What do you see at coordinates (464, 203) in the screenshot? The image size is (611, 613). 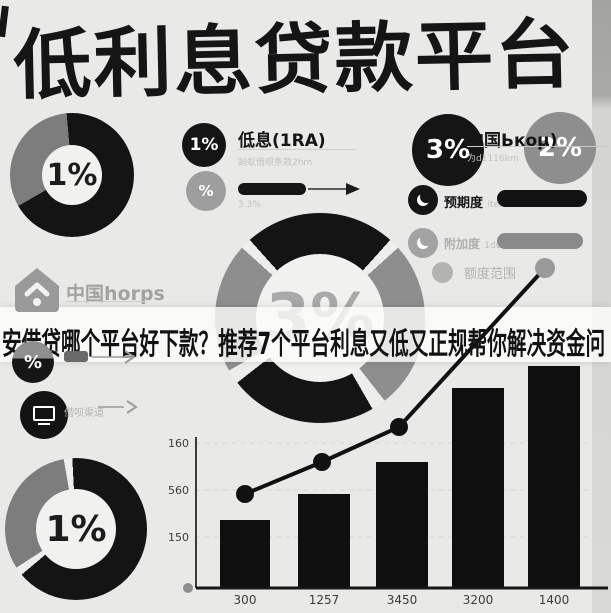 I see `row1-label-text: 预期度` at bounding box center [464, 203].